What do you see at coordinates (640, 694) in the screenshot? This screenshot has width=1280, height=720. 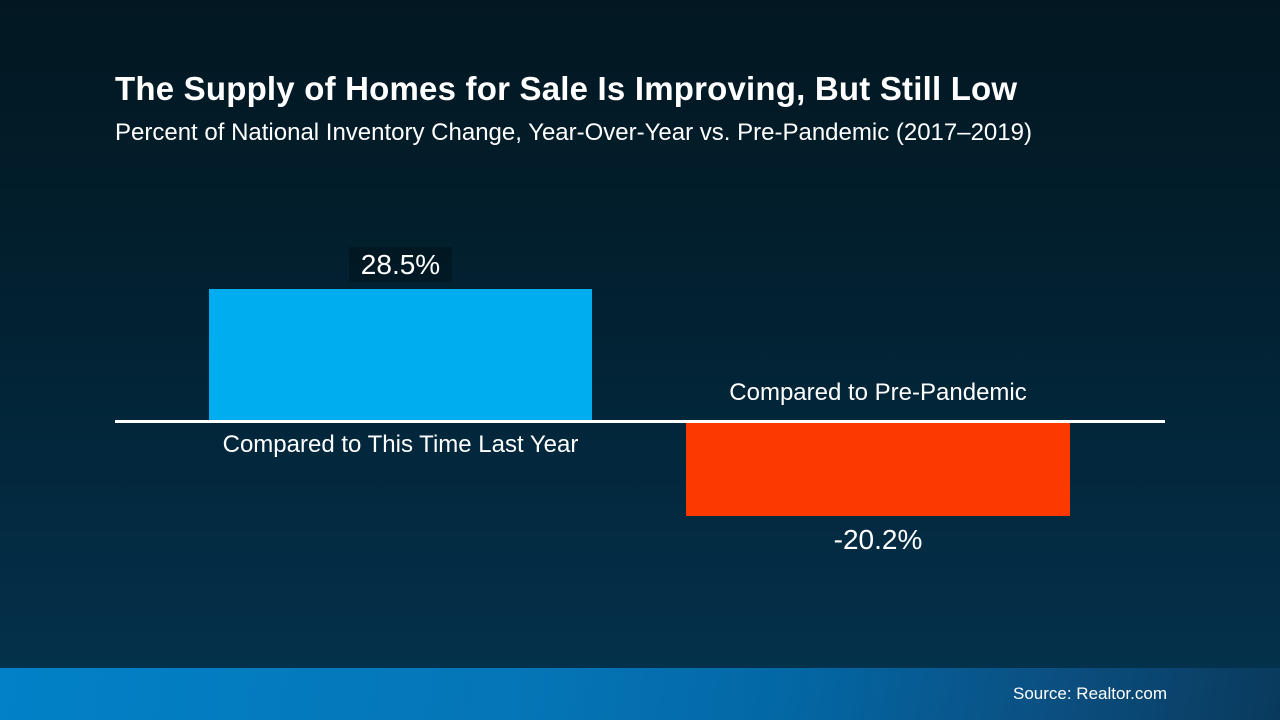 I see `footer-band: Source: Realtor.com` at bounding box center [640, 694].